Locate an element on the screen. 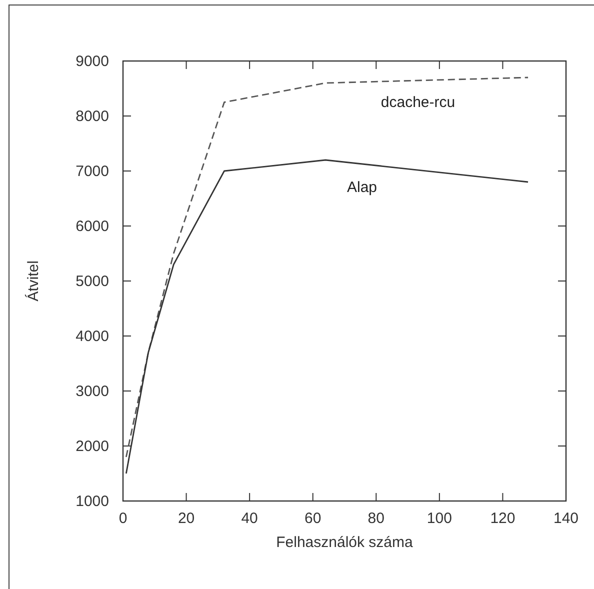  y-tick-label: 6000 is located at coordinates (92, 226).